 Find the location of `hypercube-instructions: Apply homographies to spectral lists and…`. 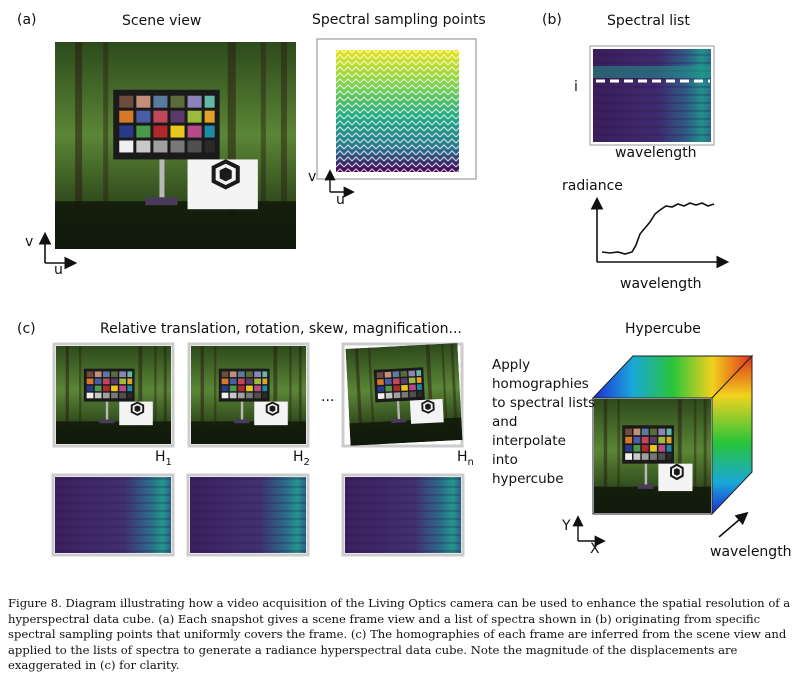

hypercube-instructions: Apply homographies to spectral lists and… is located at coordinates (543, 422).